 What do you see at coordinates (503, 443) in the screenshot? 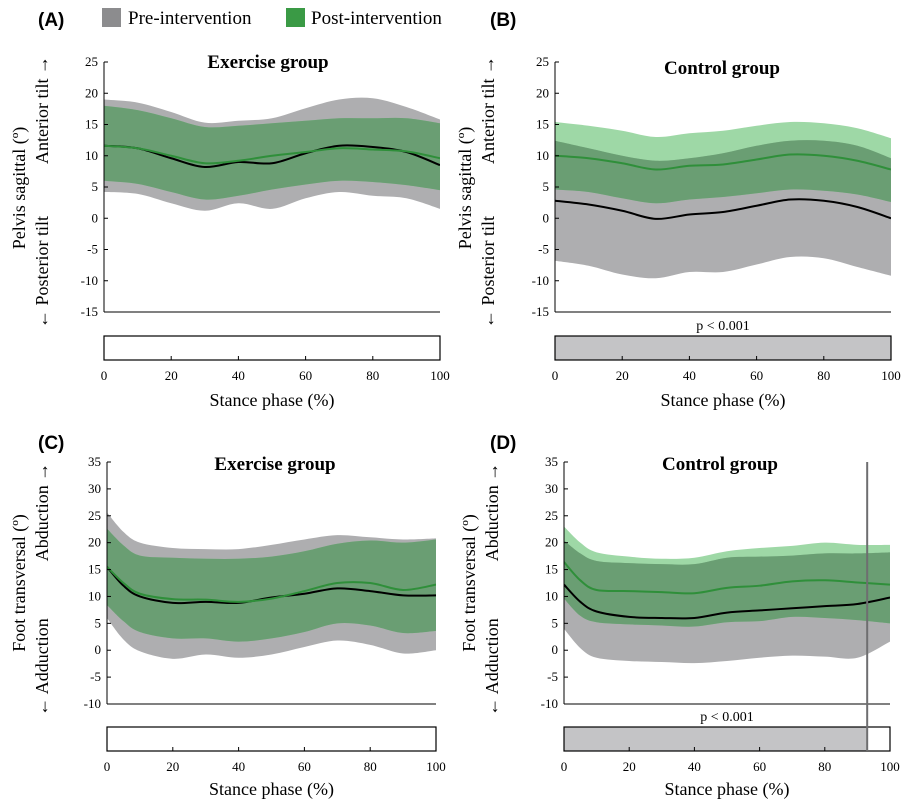
I see `panel-letter: (D)` at bounding box center [503, 443].